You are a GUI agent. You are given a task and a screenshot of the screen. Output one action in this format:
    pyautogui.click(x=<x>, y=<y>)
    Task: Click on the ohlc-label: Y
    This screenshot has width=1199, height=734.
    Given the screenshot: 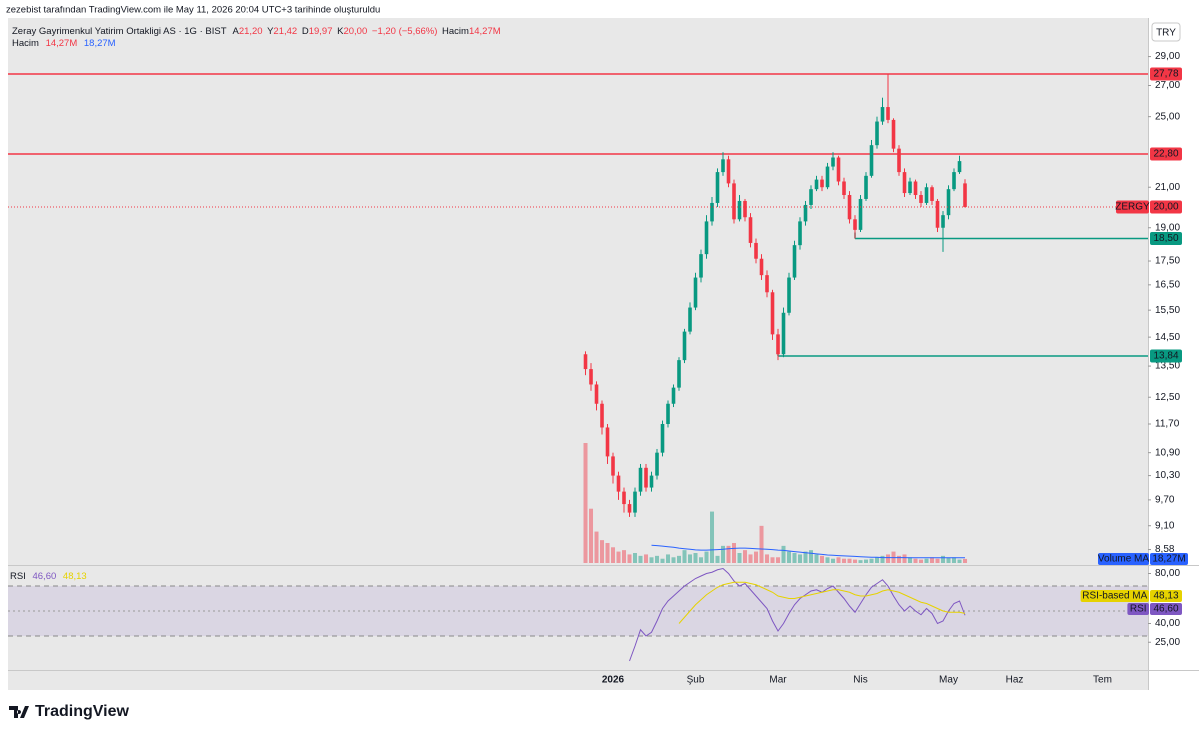 What is the action you would take?
    pyautogui.click(x=270, y=31)
    